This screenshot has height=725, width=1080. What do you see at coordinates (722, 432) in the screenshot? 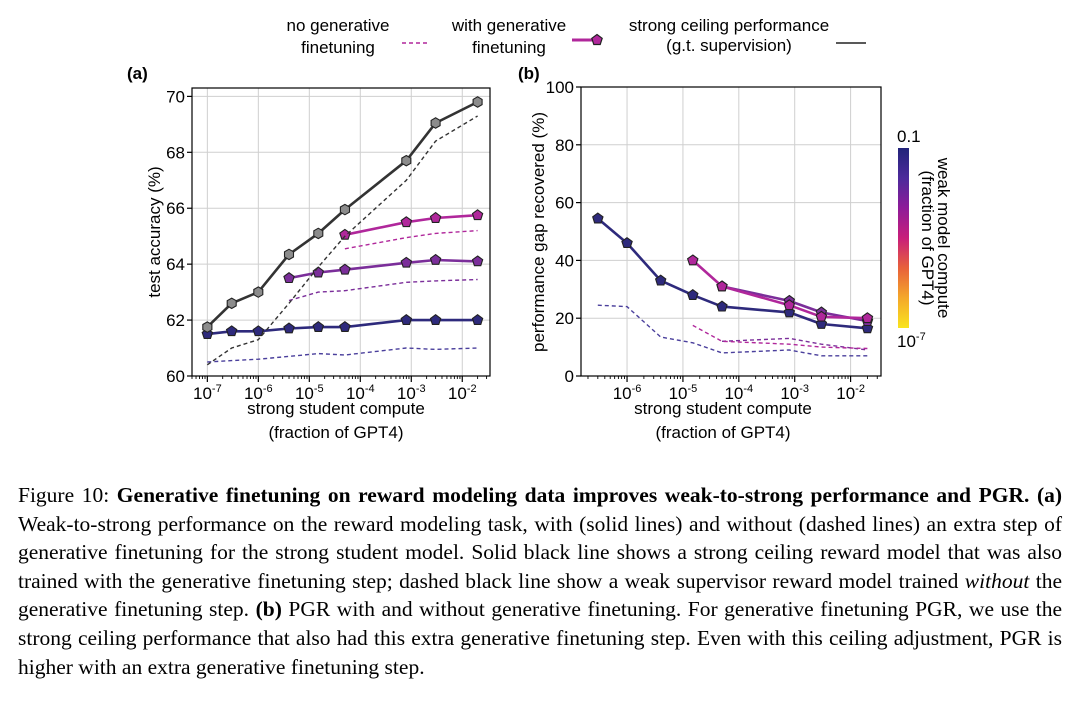
I see `panel-b-x-axis-label-line2: (fraction of GPT4)` at bounding box center [722, 432].